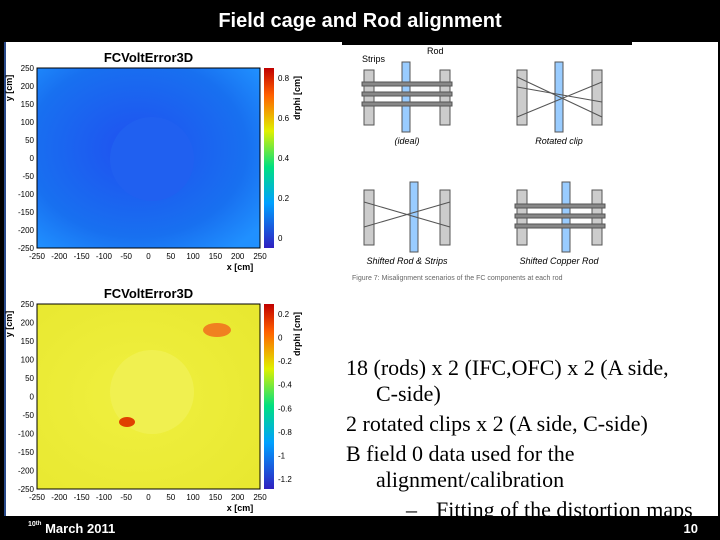  What do you see at coordinates (285, 408) in the screenshot?
I see `colorbar-tick-label: -0.6` at bounding box center [285, 408].